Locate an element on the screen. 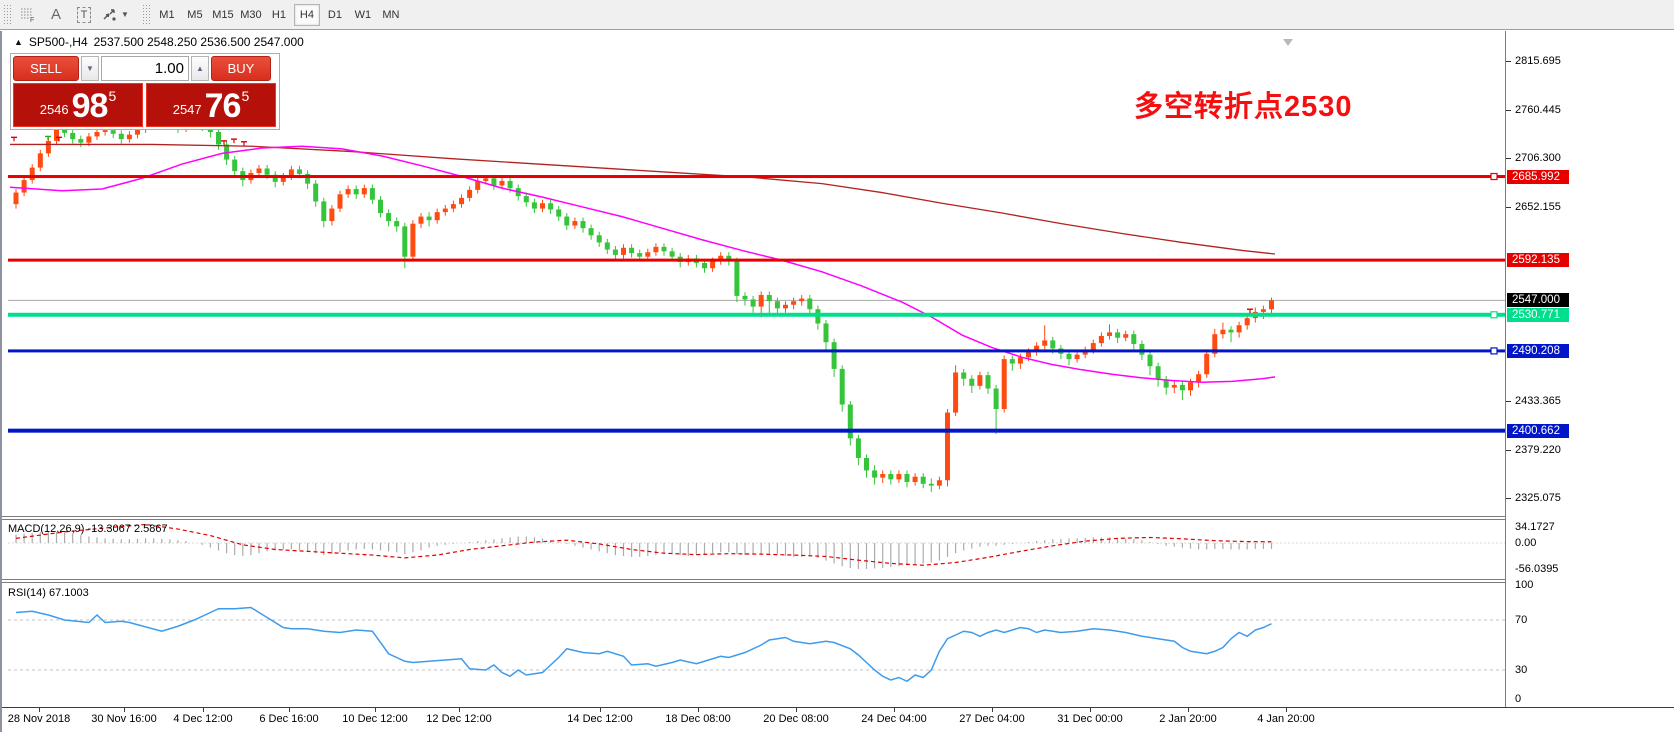 Image resolution: width=1674 pixels, height=732 pixels. buy-button: BUY is located at coordinates (241, 68).